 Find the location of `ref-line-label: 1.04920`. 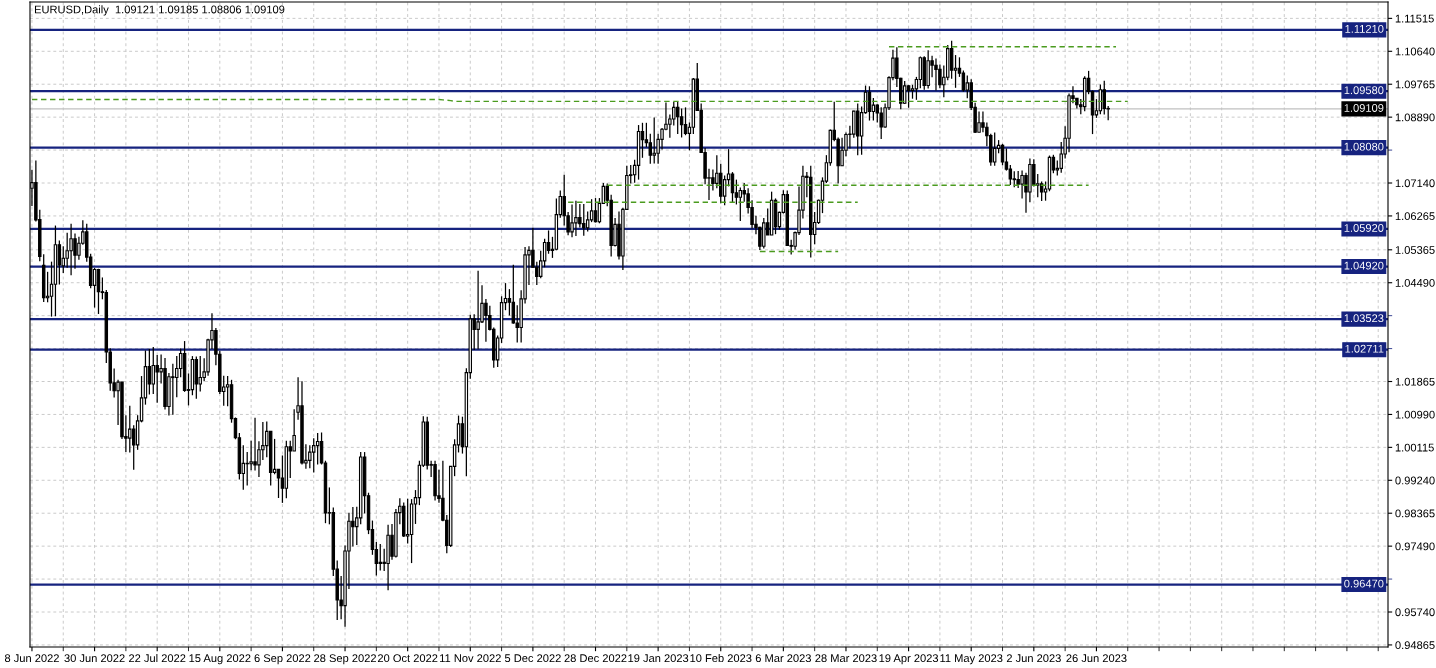

ref-line-label: 1.04920 is located at coordinates (1364, 265).